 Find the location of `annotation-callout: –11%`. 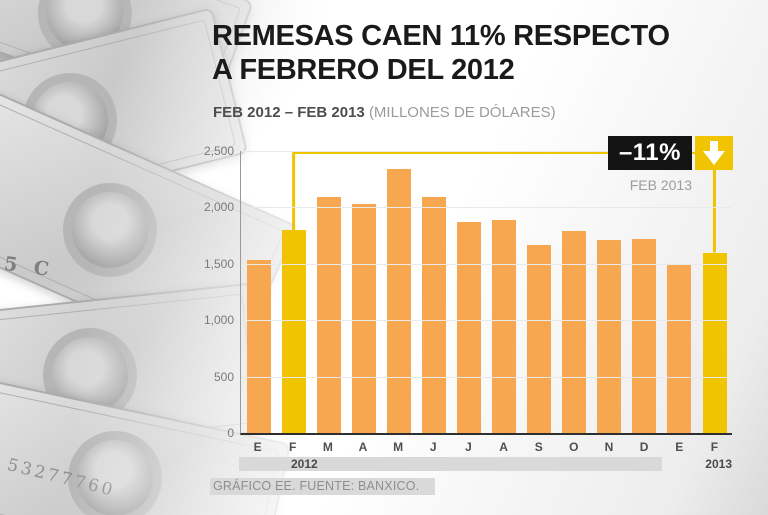

annotation-callout: –11% is located at coordinates (670, 153).